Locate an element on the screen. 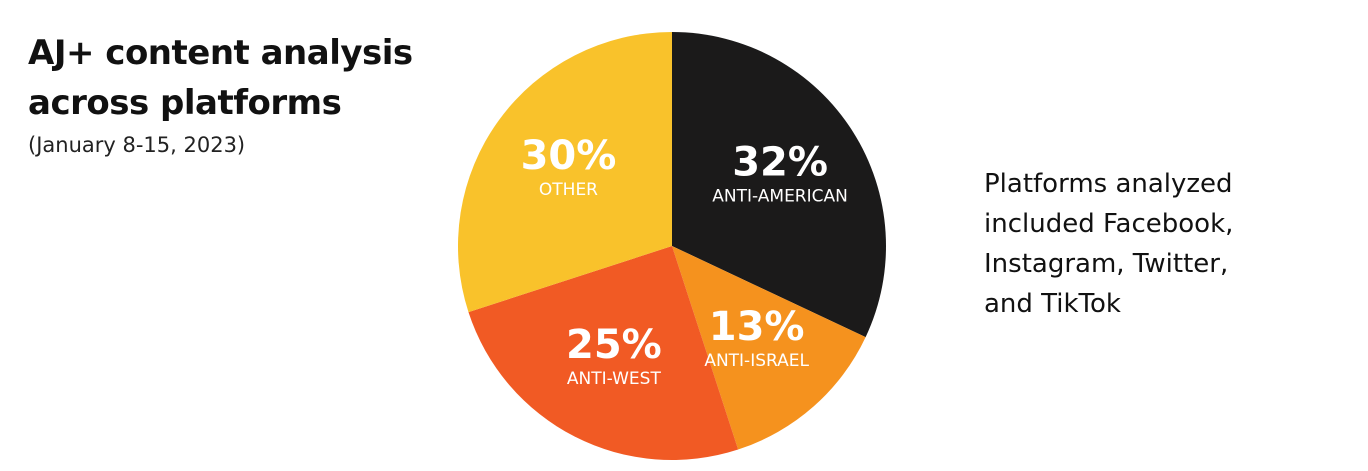 The width and height of the screenshot is (1368, 471). chart-title-line-1: AJ+ content analysis is located at coordinates (220, 53).